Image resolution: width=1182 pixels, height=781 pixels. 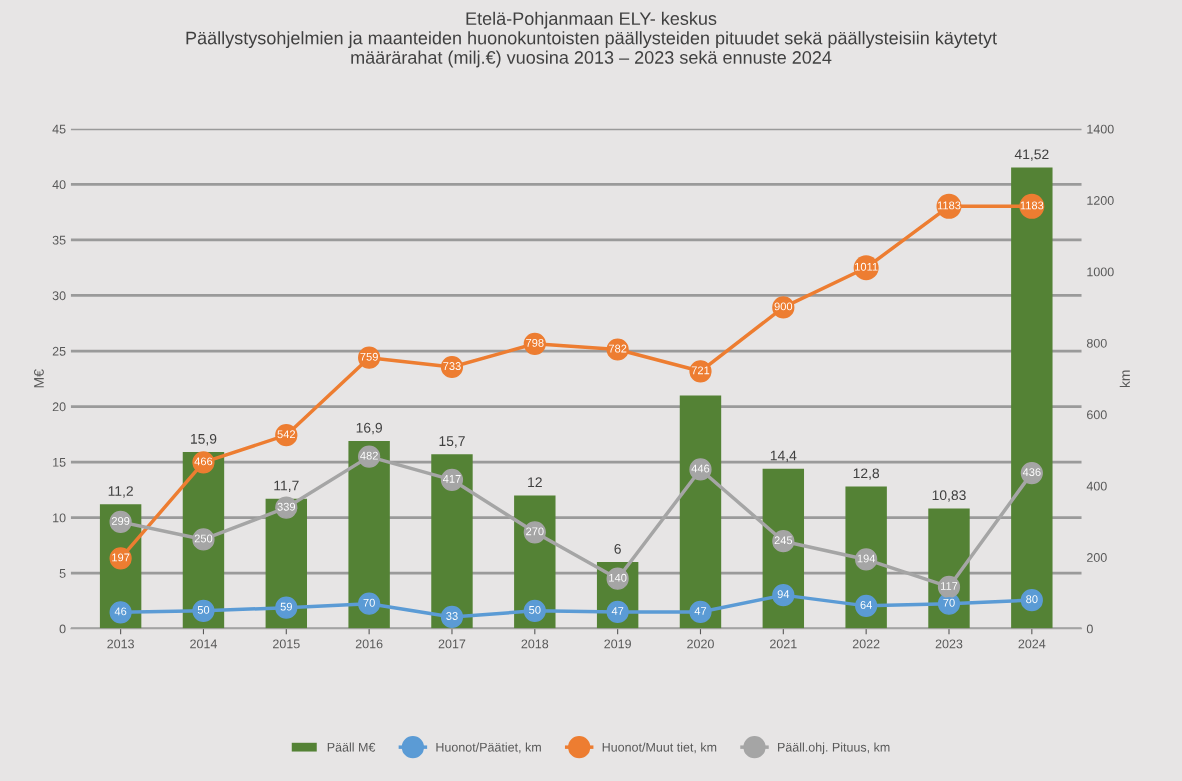 What do you see at coordinates (59, 407) in the screenshot?
I see `y-tick-label: 20` at bounding box center [59, 407].